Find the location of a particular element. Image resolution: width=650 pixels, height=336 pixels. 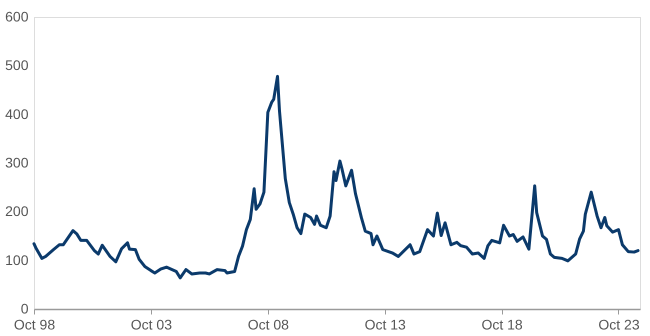

y-tick-label: 400 is located at coordinates (17, 114).